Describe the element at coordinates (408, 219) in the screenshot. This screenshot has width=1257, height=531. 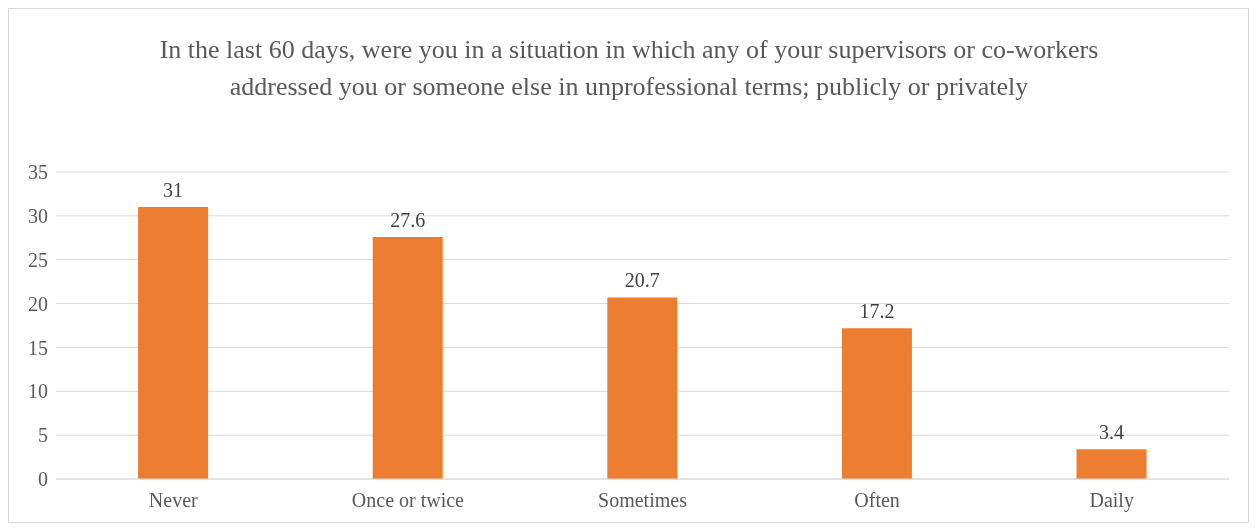
I see `data-label: 27.6` at that location.